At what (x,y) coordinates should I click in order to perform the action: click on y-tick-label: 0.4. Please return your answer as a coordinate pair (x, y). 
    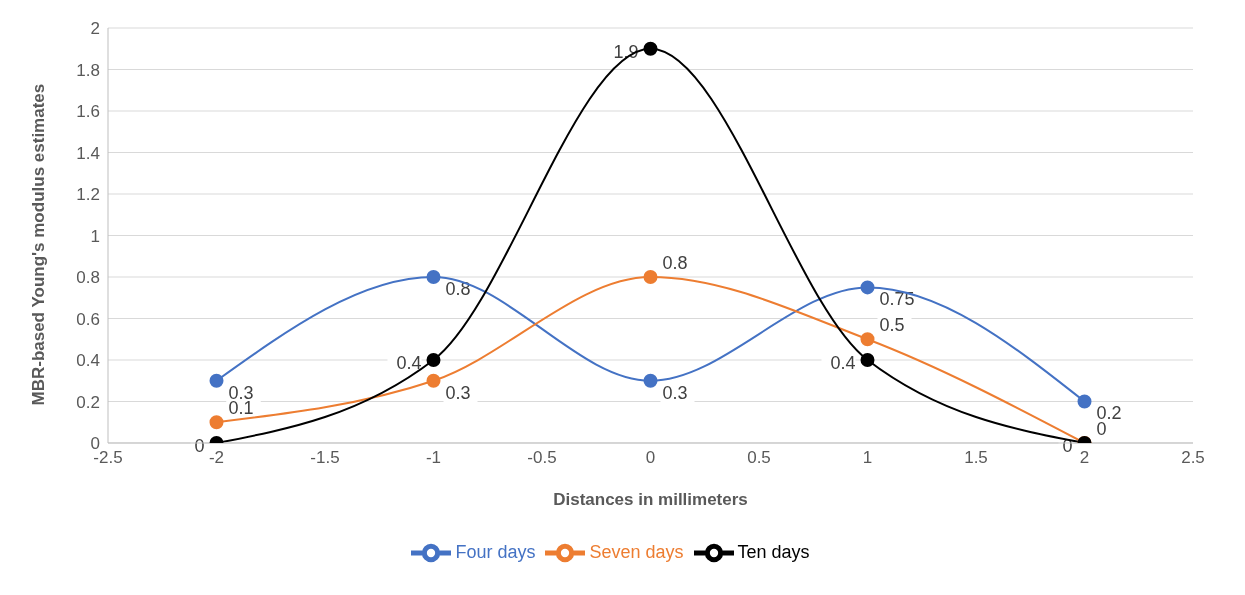
    Looking at the image, I should click on (88, 361).